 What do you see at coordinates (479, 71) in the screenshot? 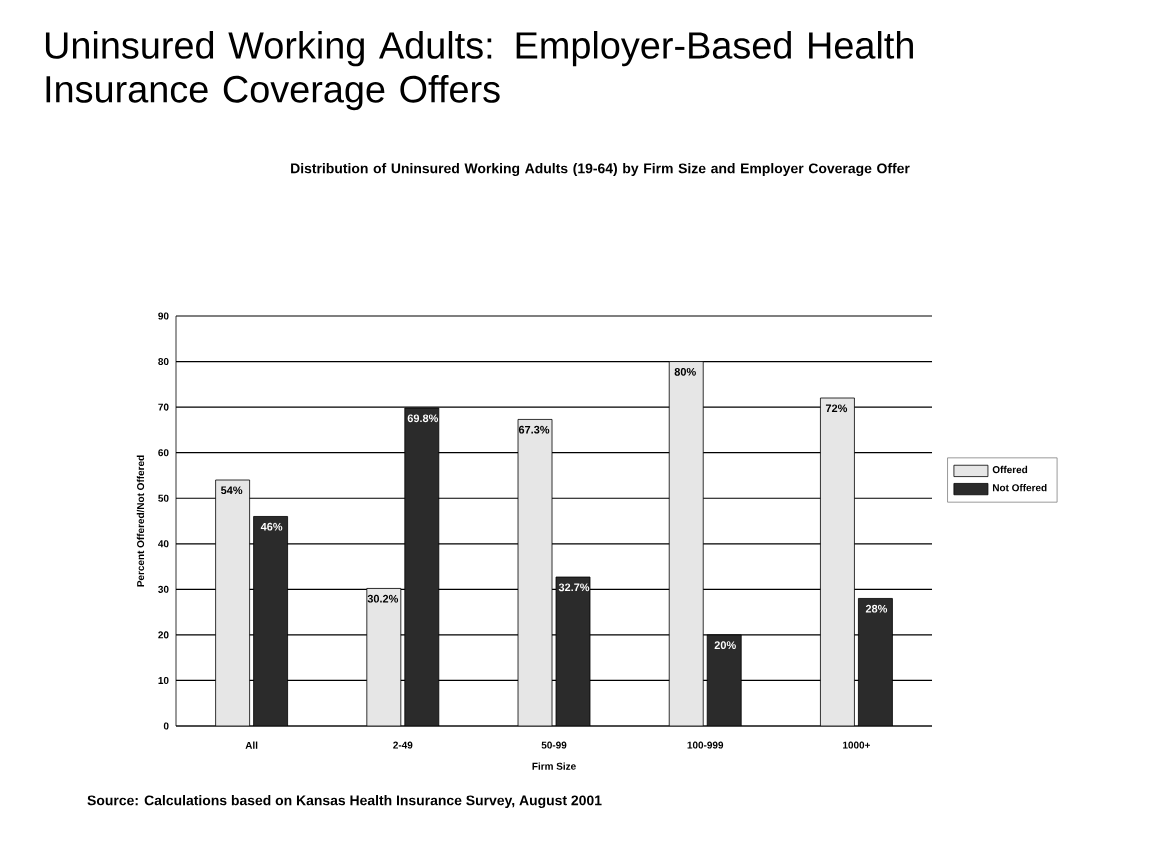
I see `chart-title: Uninsured Working Adults: Employer-Based Health Insurance Coverage Offers` at bounding box center [479, 71].